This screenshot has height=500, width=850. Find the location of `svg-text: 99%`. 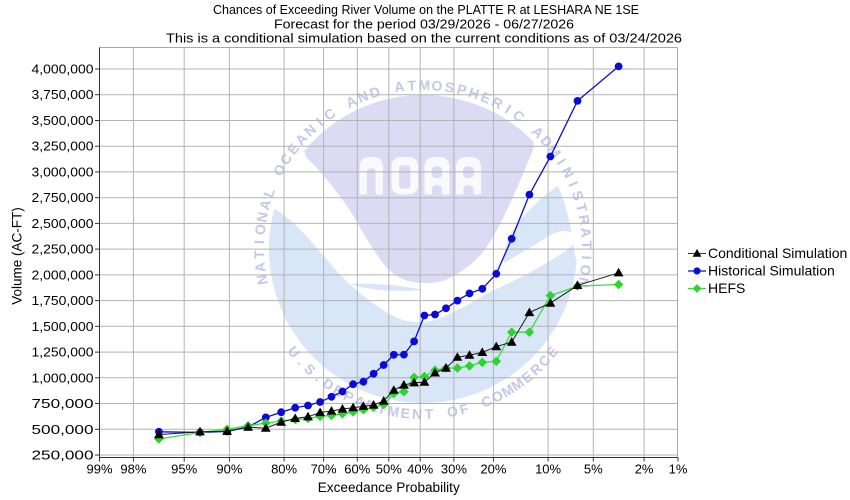

svg-text: 99% is located at coordinates (99, 469).